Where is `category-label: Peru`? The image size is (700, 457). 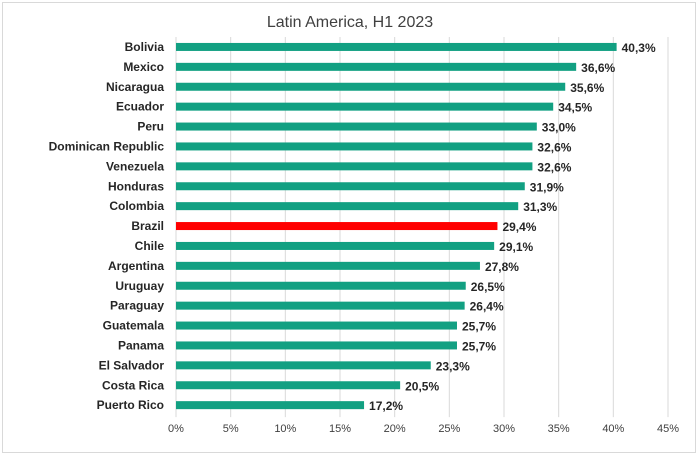
category-label: Peru is located at coordinates (150, 127).